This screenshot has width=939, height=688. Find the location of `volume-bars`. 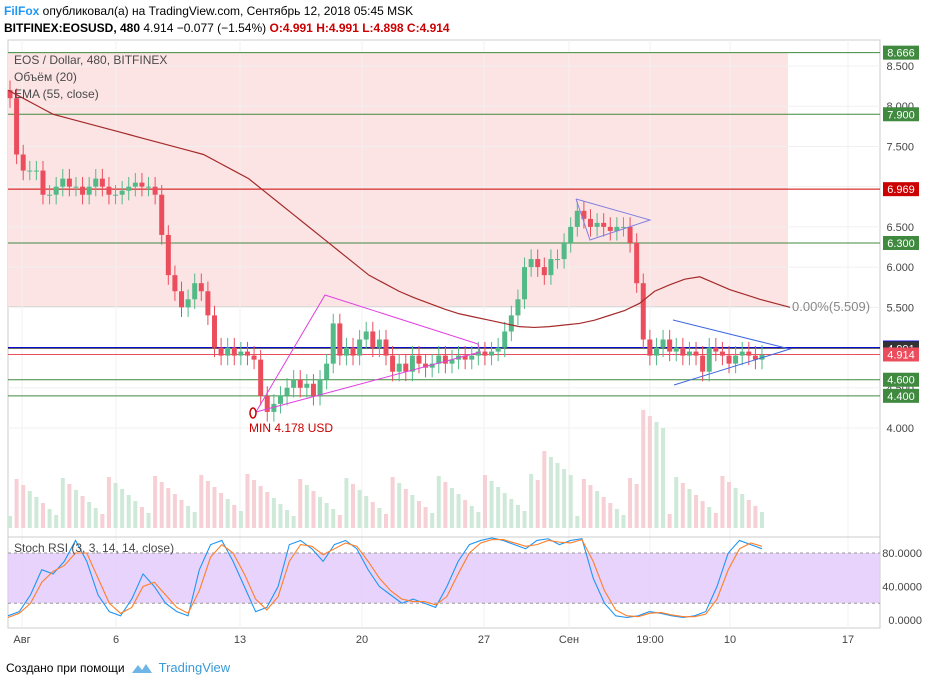

volume-bars is located at coordinates (386, 469).